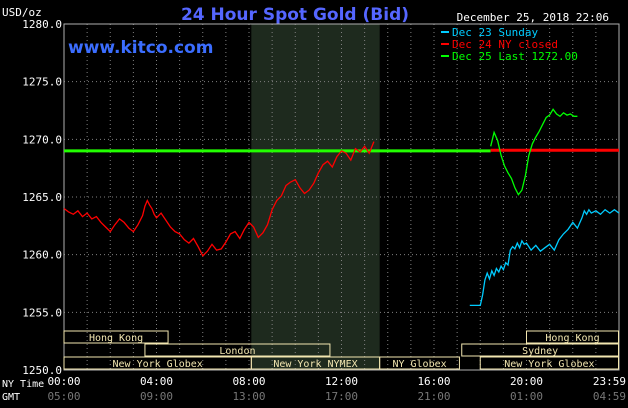 The width and height of the screenshot is (628, 408). Describe the element at coordinates (341, 381) in the screenshot. I see `x-tick-label-ny: 12:00` at that location.